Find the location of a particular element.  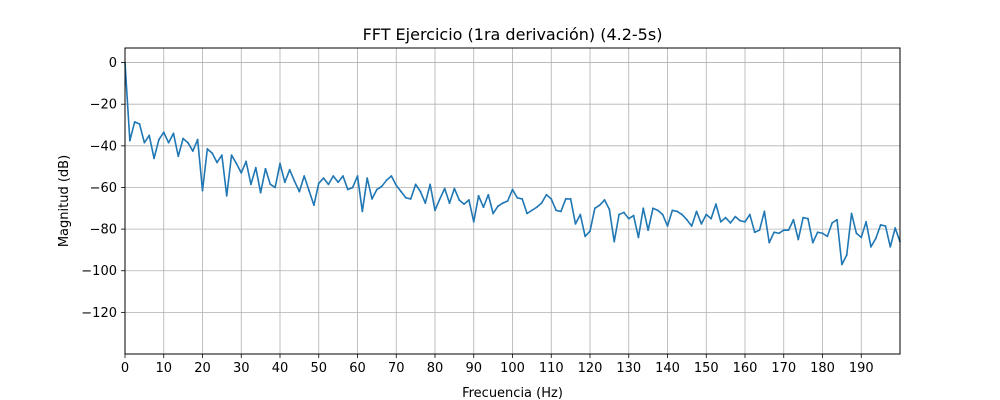

x-tick-label: 30 is located at coordinates (241, 368).